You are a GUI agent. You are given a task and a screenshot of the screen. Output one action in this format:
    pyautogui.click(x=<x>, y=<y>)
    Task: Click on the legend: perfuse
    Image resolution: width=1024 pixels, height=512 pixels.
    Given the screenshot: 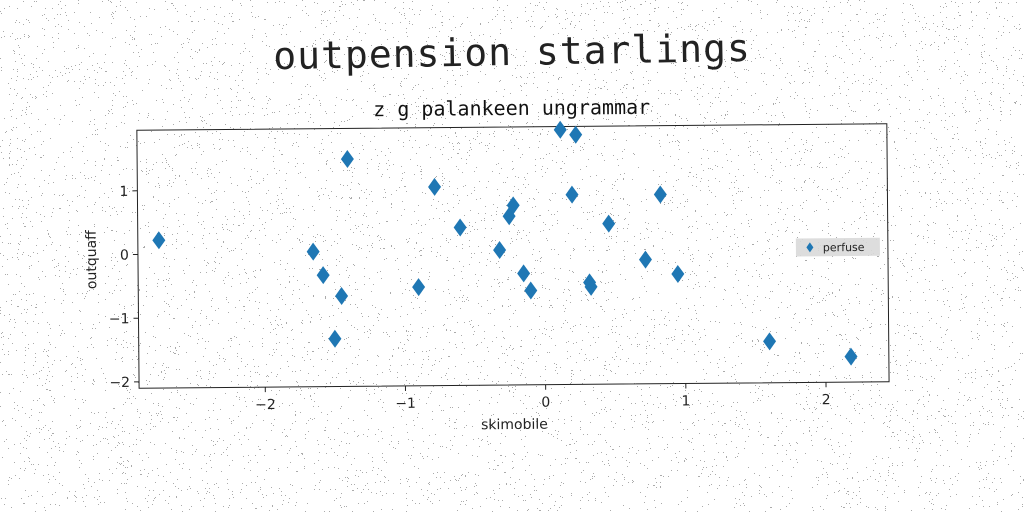 What is the action you would take?
    pyautogui.click(x=837, y=247)
    